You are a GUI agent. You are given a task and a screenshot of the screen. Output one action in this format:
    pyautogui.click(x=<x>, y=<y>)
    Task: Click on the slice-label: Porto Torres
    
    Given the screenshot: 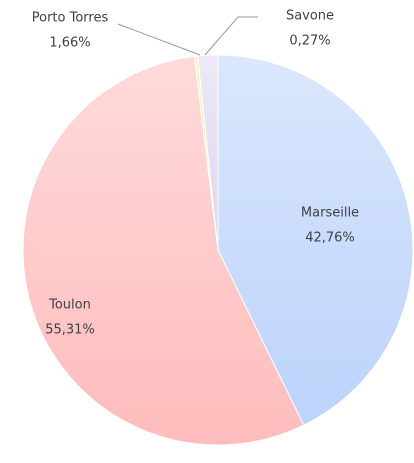 What is the action you would take?
    pyautogui.click(x=70, y=18)
    